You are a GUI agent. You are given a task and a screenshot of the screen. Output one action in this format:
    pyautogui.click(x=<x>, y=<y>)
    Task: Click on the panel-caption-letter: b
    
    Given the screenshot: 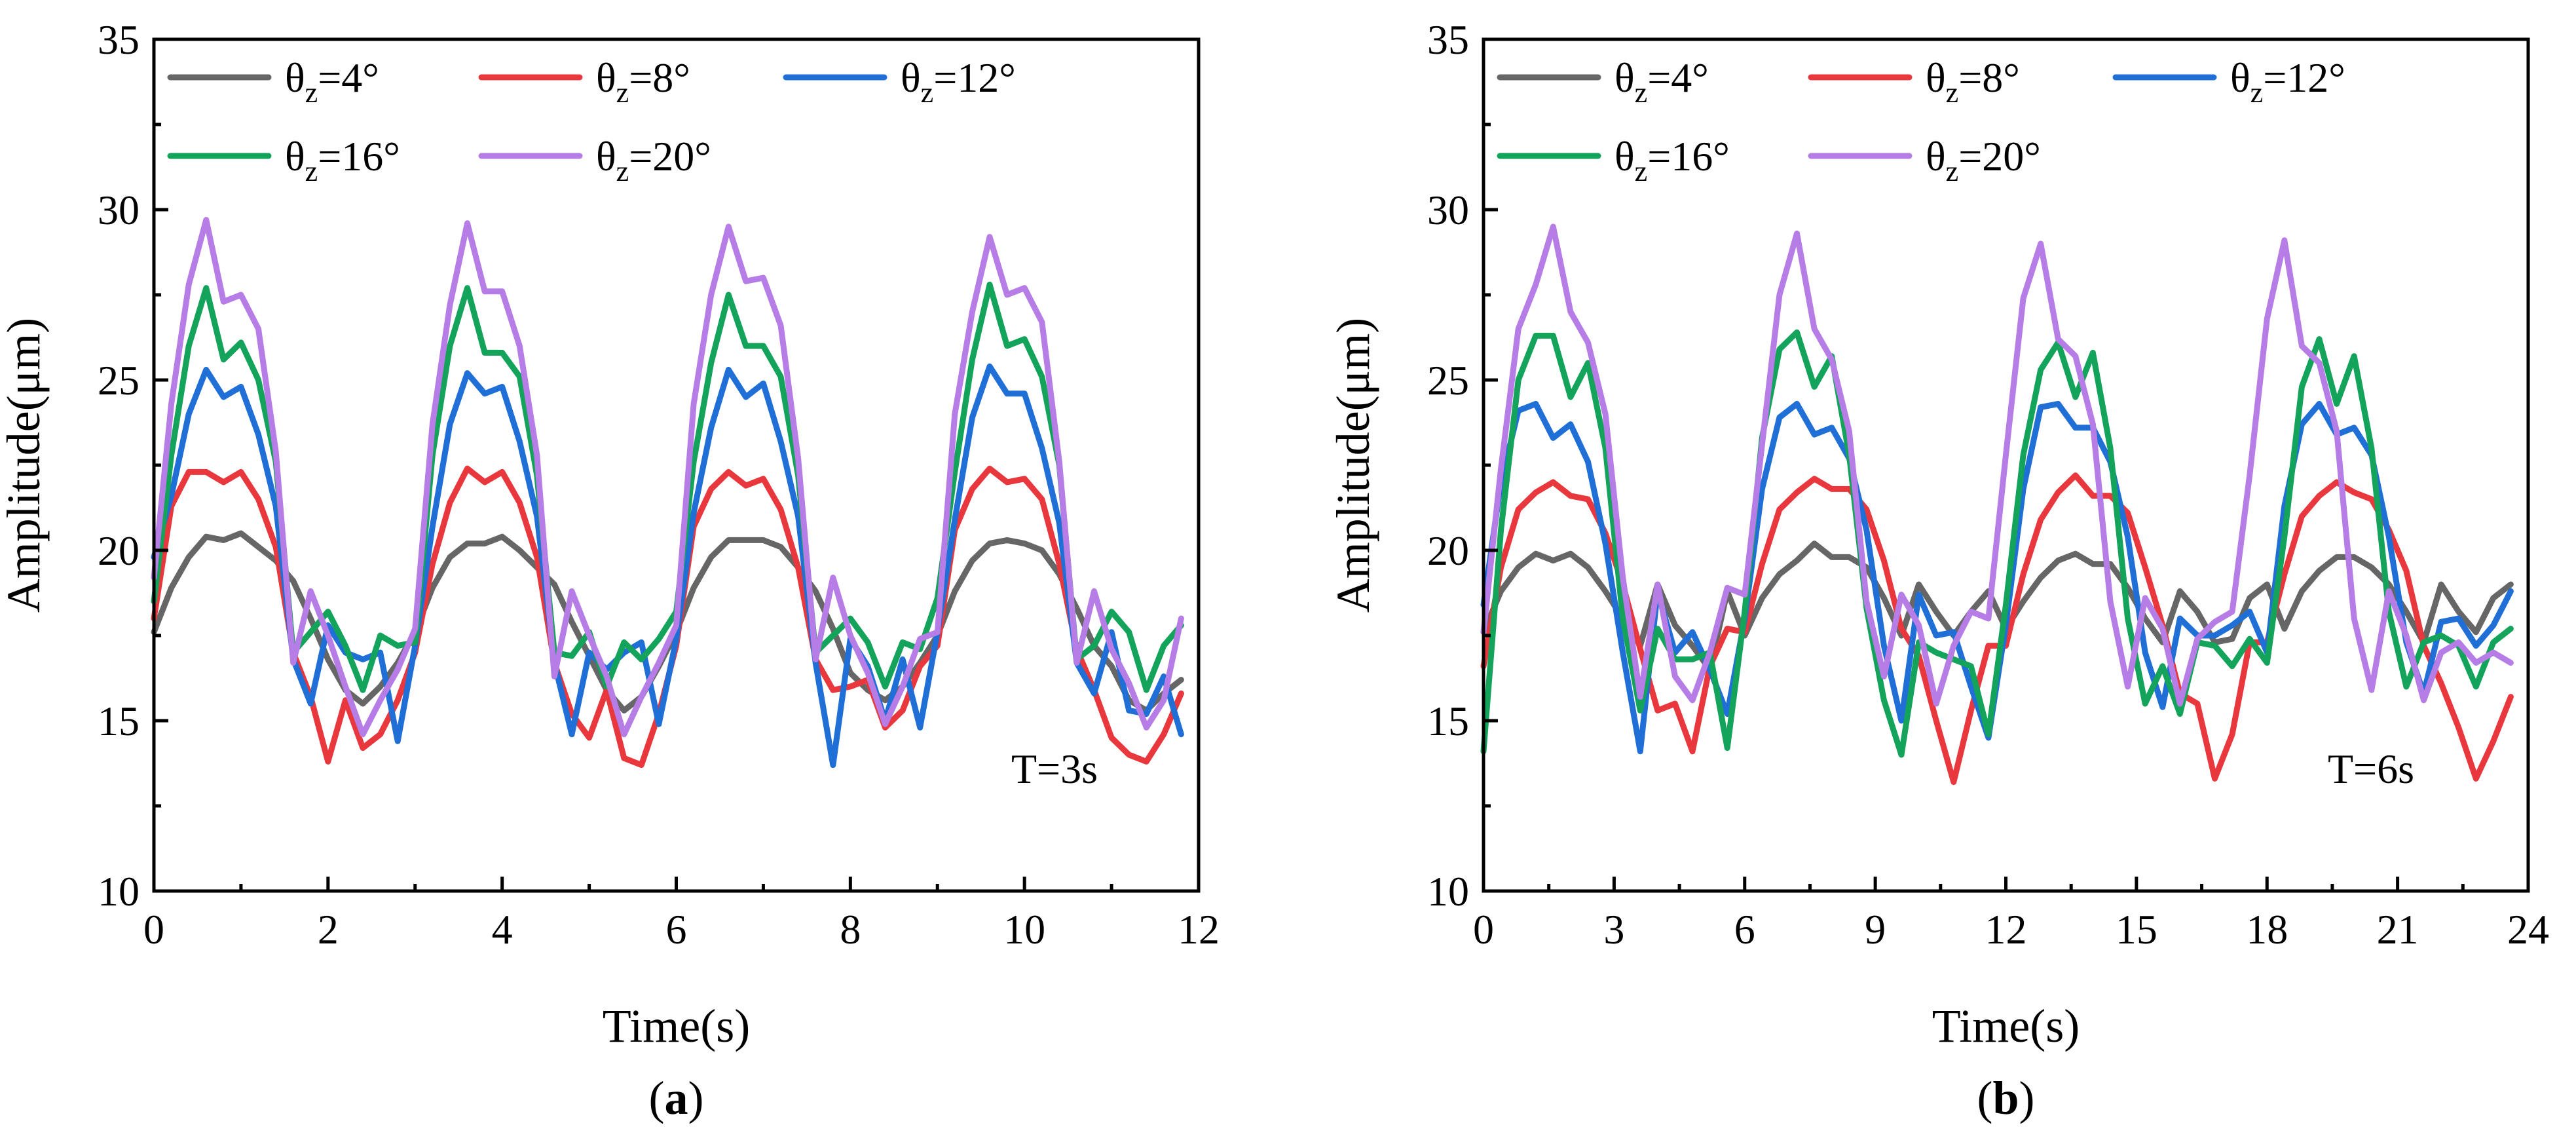 What is the action you would take?
    pyautogui.click(x=2005, y=1098)
    